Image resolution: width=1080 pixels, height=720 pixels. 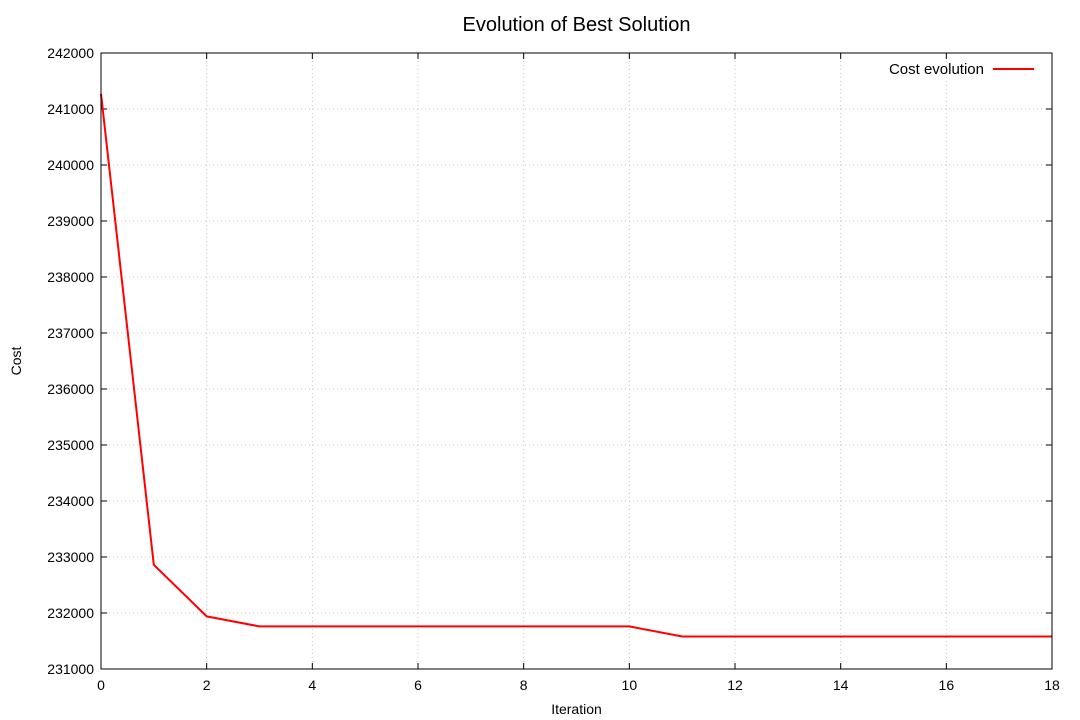 What do you see at coordinates (70, 277) in the screenshot?
I see `y-tick-label: 238000` at bounding box center [70, 277].